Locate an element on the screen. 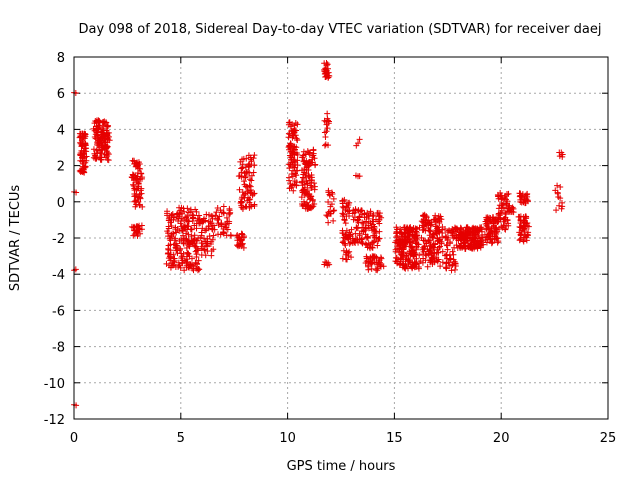 The height and width of the screenshot is (480, 640). y-axis-label: SDTVAR / TECUs is located at coordinates (15, 238).